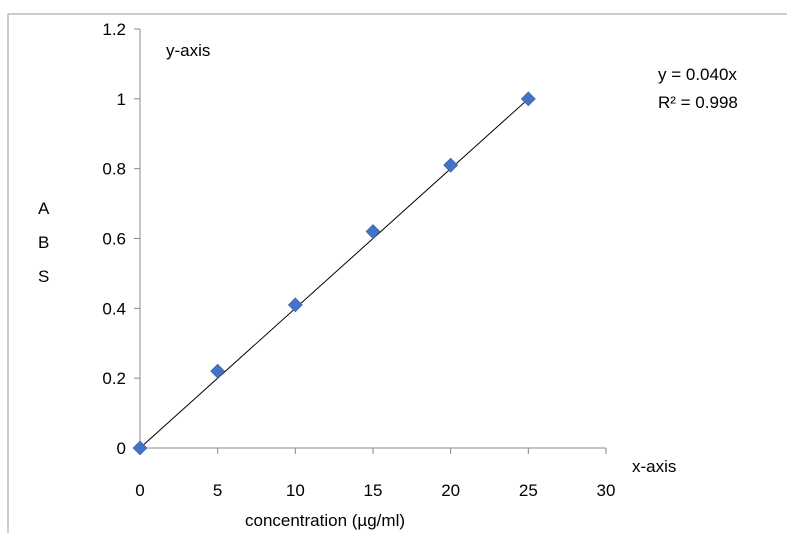  What do you see at coordinates (188, 50) in the screenshot?
I see `y-axis-note: y-axis` at bounding box center [188, 50].